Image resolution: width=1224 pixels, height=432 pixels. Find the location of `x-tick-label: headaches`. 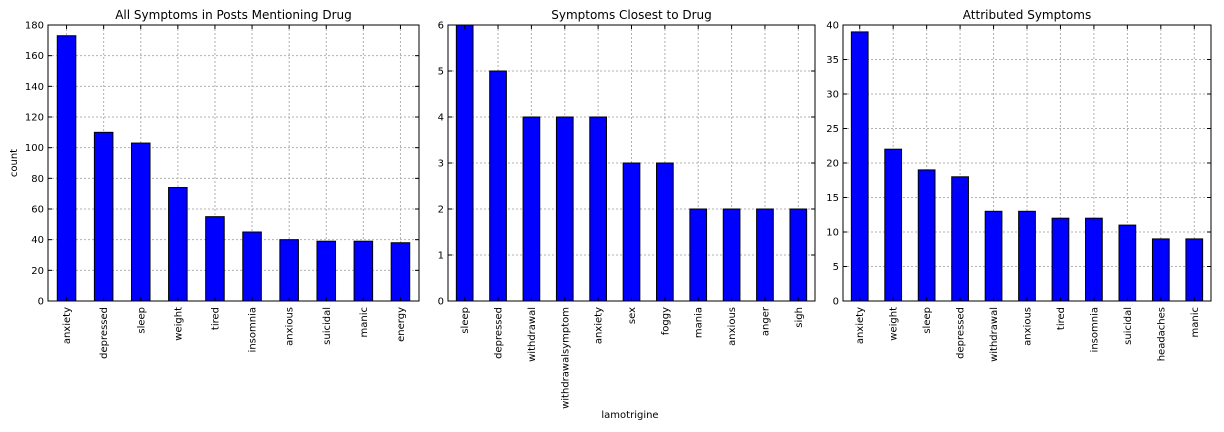

x-tick-label: headaches is located at coordinates (1161, 334).